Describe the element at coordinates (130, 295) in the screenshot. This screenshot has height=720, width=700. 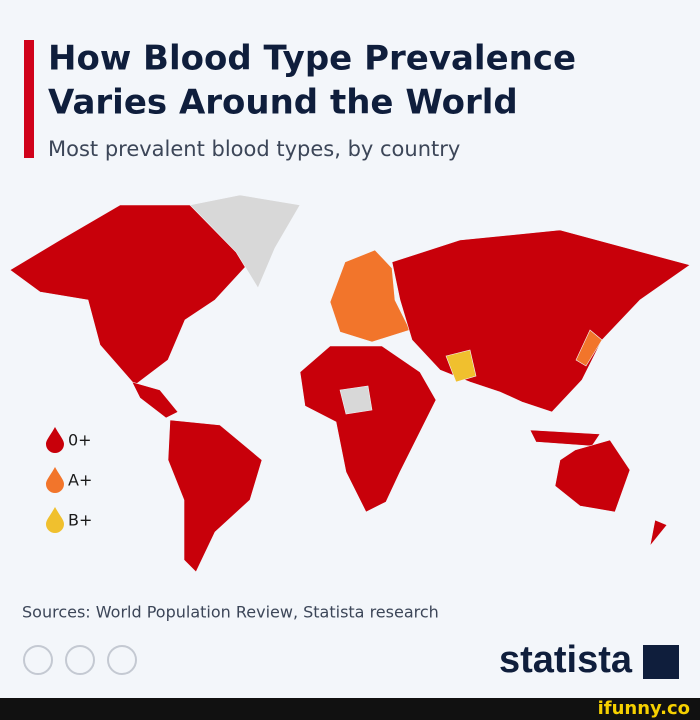
I see `north-america` at that location.